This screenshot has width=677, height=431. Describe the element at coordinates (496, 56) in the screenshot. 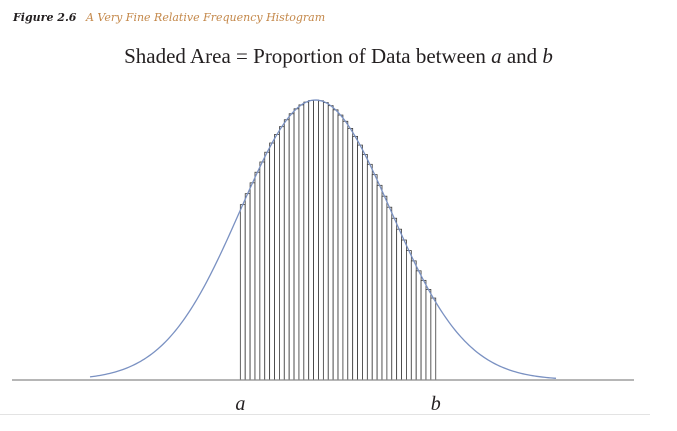

I see `chart-title-var-a: a` at that location.